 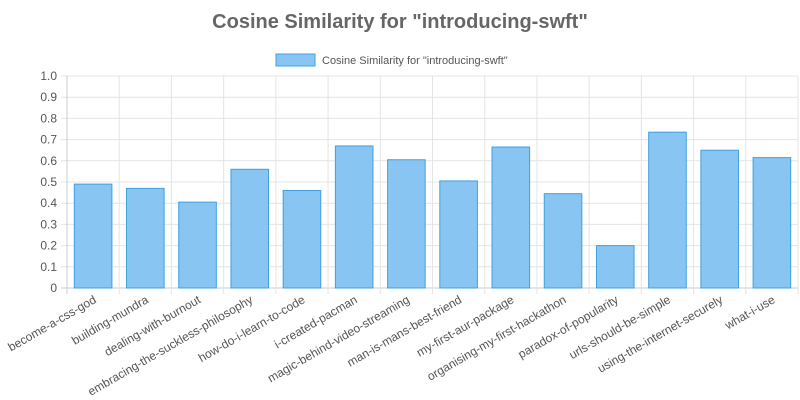 What do you see at coordinates (295, 60) in the screenshot?
I see `legend-swatch` at bounding box center [295, 60].